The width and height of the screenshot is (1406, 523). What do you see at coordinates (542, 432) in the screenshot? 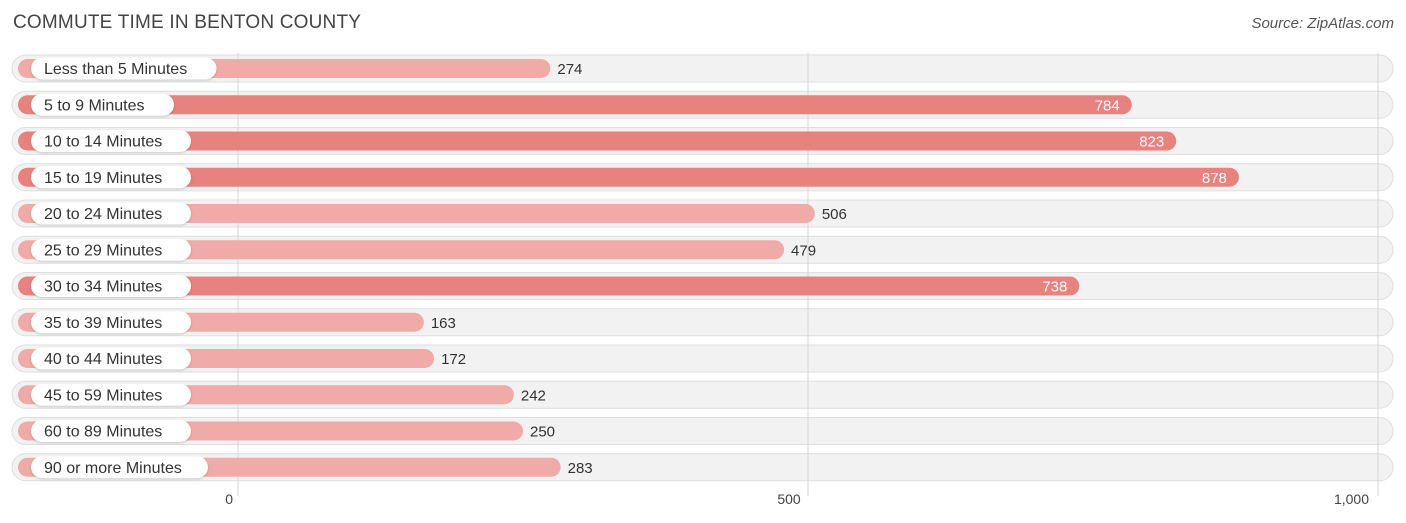
I see `value-label: 250` at bounding box center [542, 432].